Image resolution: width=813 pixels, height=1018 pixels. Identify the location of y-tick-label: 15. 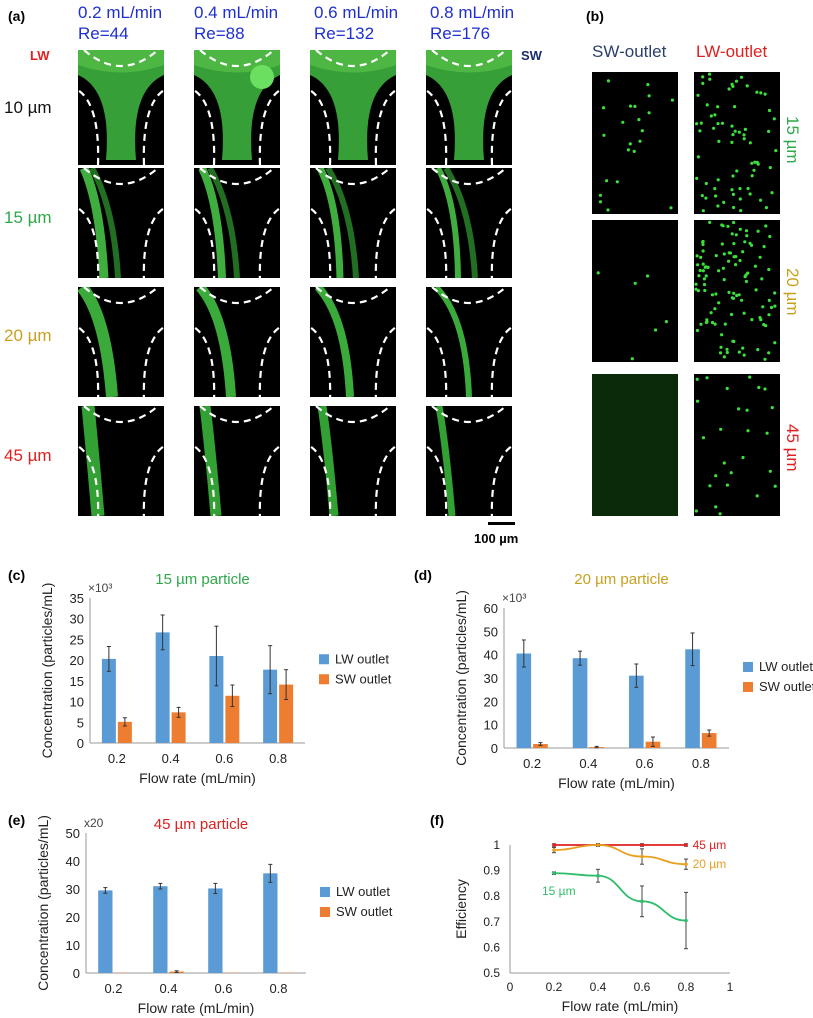
(77, 681).